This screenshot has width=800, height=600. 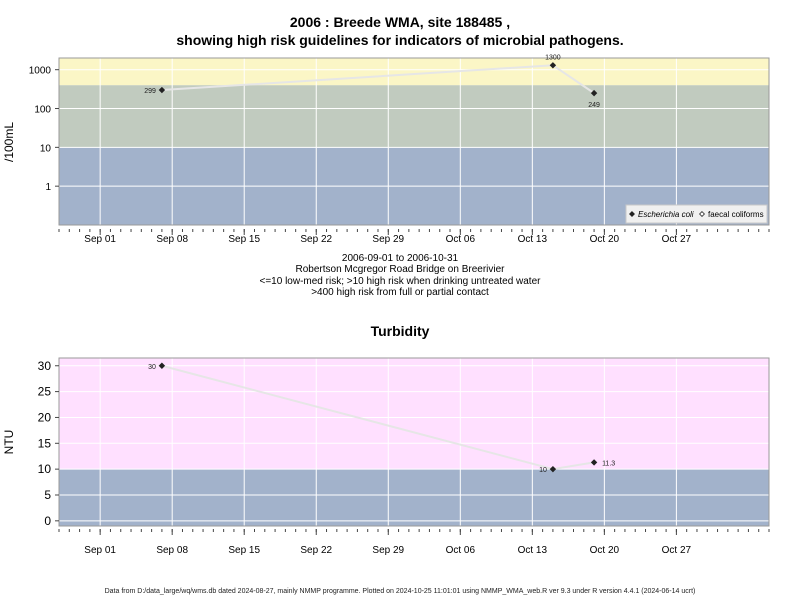 I want to click on legend-label-0: Escherichia coli, so click(x=666, y=214).